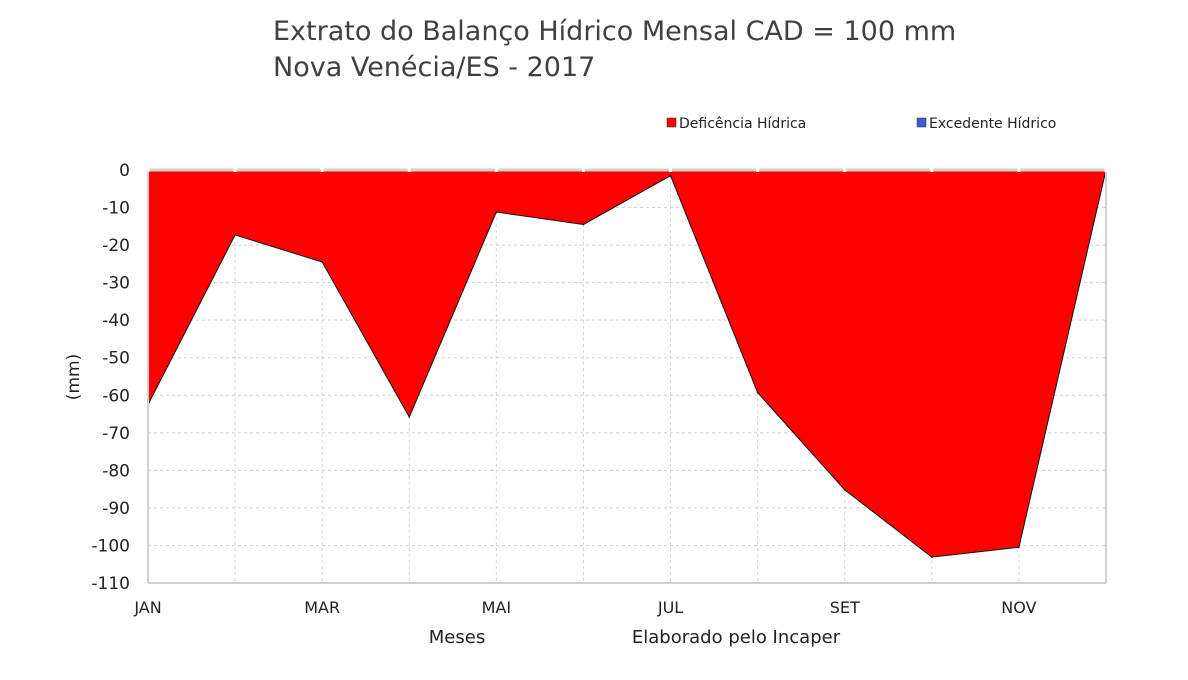 The width and height of the screenshot is (1188, 680). Describe the element at coordinates (116, 509) in the screenshot. I see `y-tick-label-9: -90` at that location.